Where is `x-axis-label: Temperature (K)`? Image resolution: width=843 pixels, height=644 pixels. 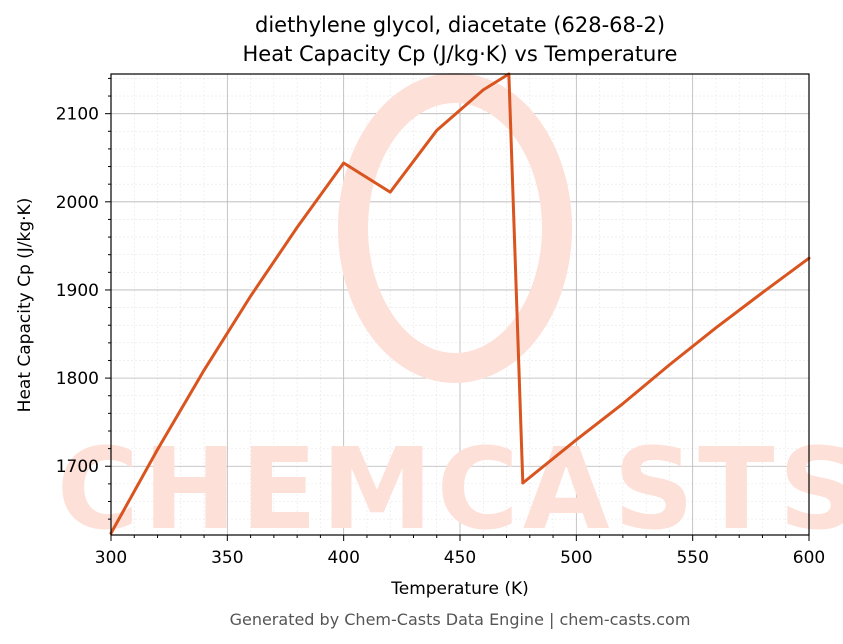
x-axis-label: Temperature (K) is located at coordinates (459, 589).